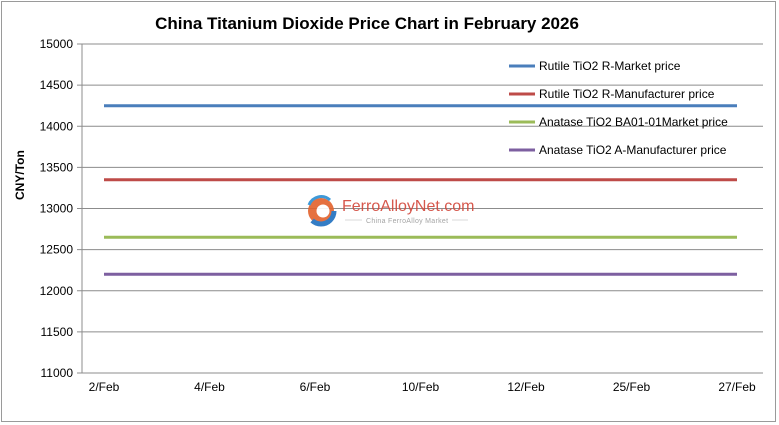 The width and height of the screenshot is (779, 425). What do you see at coordinates (57, 250) in the screenshot?
I see `y-tick-label: 12500` at bounding box center [57, 250].